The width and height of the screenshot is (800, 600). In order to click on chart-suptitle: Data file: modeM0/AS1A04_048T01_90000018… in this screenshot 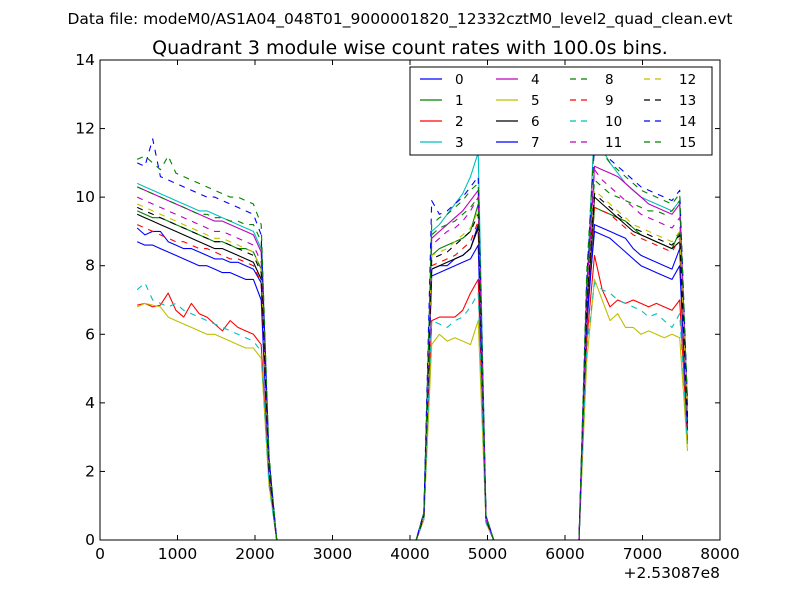, I will do `click(399, 19)`.